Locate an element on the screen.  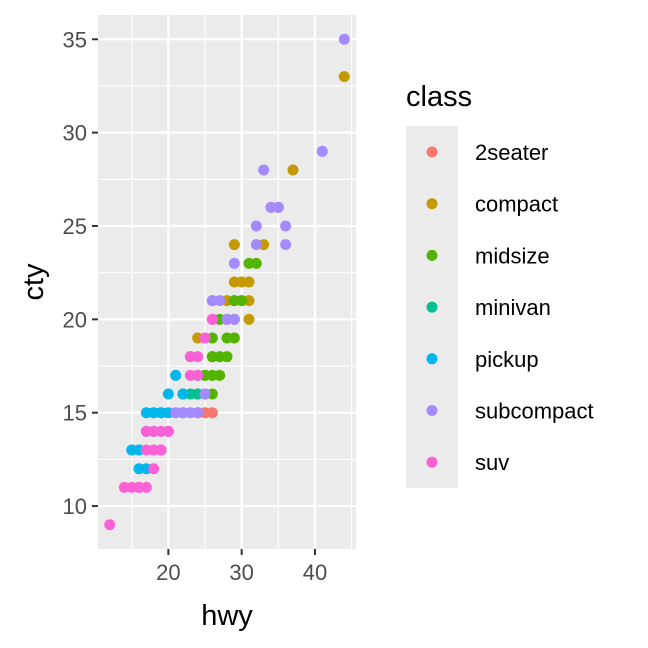
x-axis-title: hwy is located at coordinates (227, 616).